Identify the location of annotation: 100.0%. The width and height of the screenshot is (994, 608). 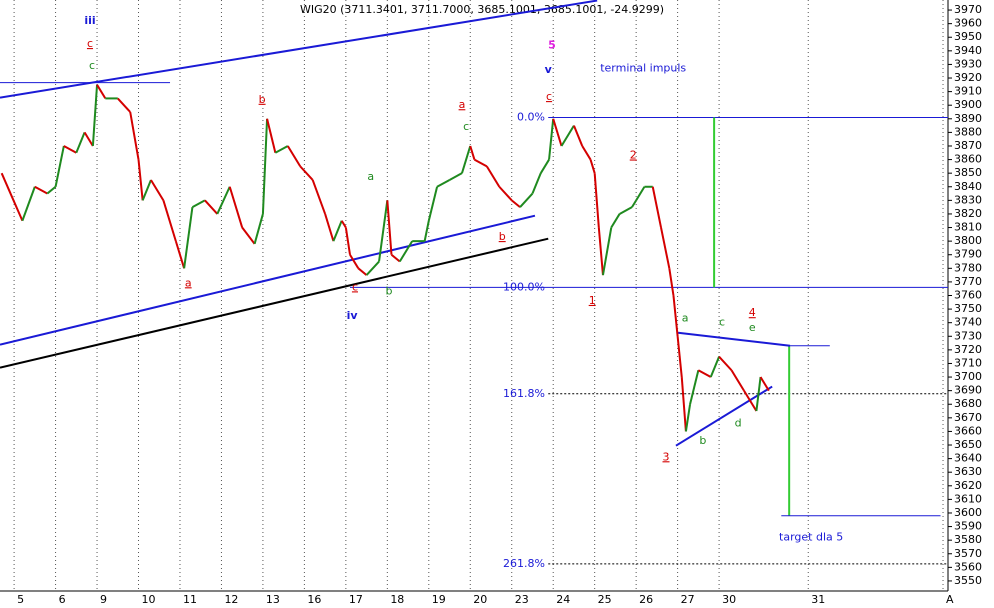
(524, 286).